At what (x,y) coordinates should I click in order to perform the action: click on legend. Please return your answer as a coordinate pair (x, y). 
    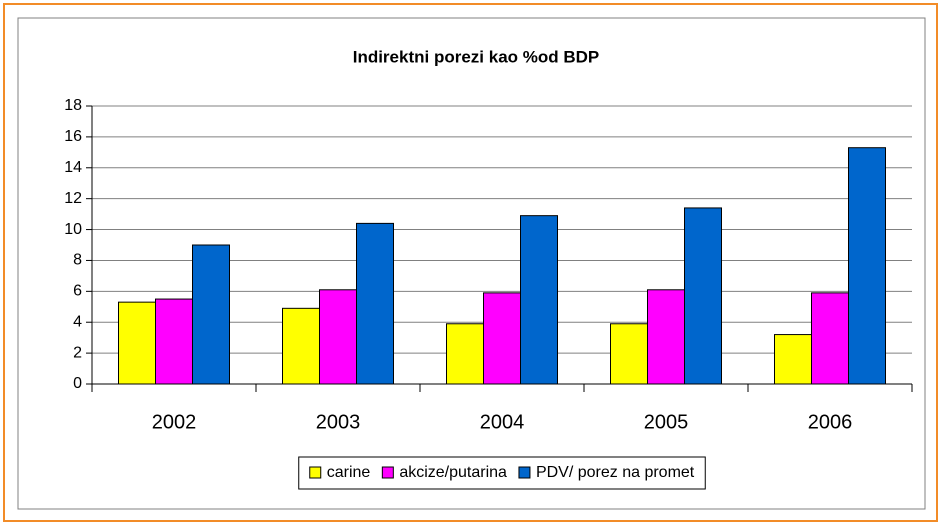
    Looking at the image, I should click on (502, 473).